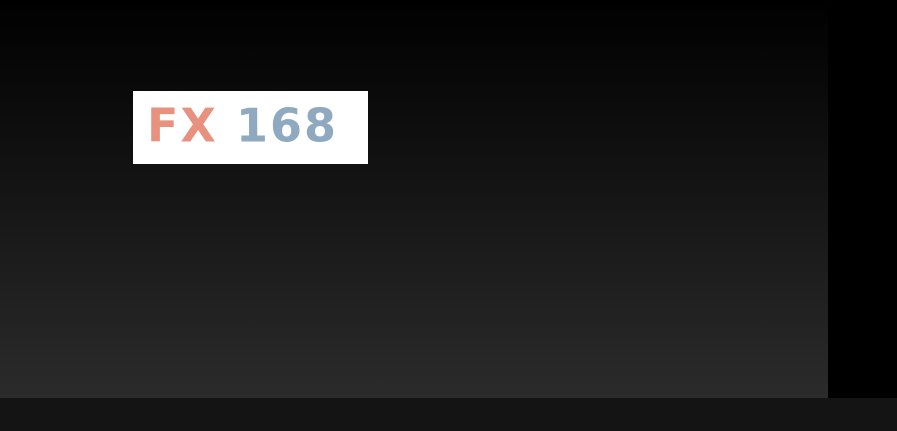  Describe the element at coordinates (287, 126) in the screenshot. I see `logo-right: 168` at that location.